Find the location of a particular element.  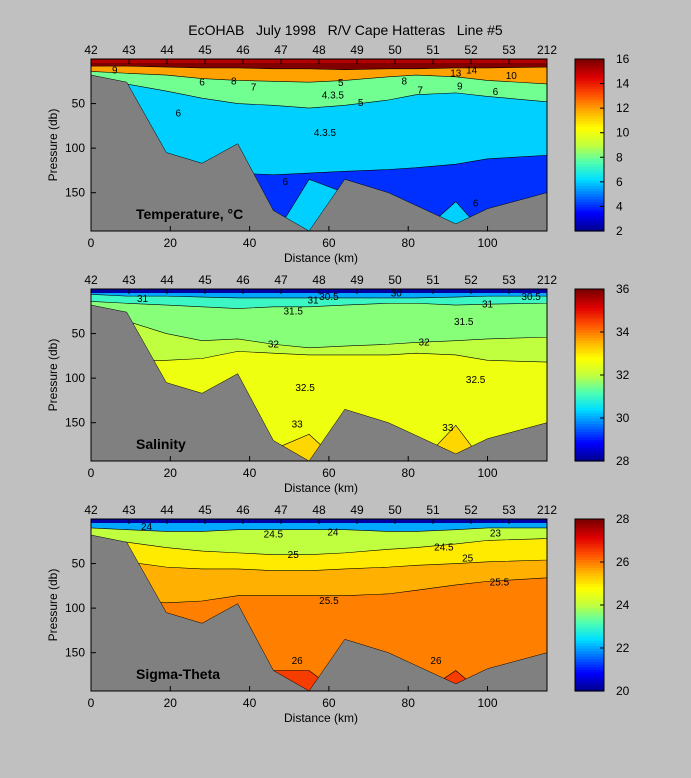

x-tick-label: 100 is located at coordinates (488, 473).